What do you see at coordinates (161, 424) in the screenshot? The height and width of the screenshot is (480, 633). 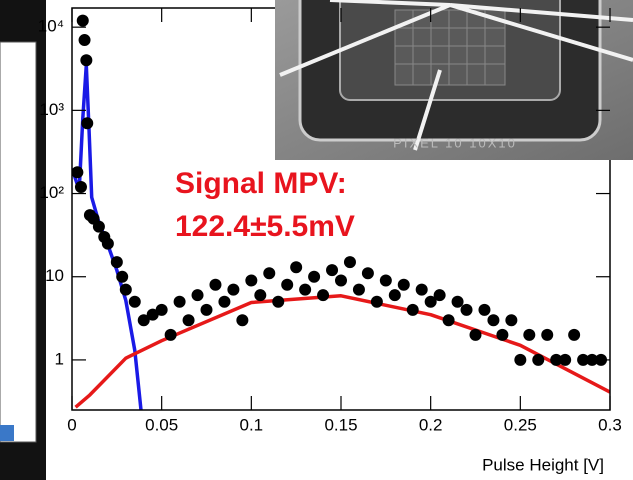 I see `x-tick-label: 0.05` at bounding box center [161, 424].